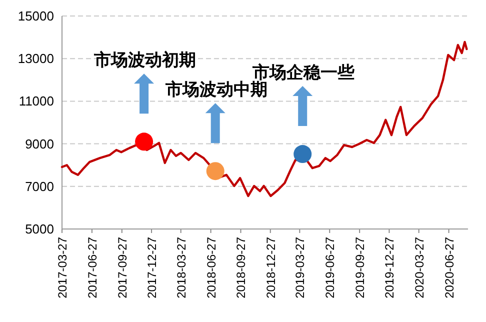  Describe the element at coordinates (152, 267) in the screenshot. I see `x-tick-label: 2017-12-27` at that location.